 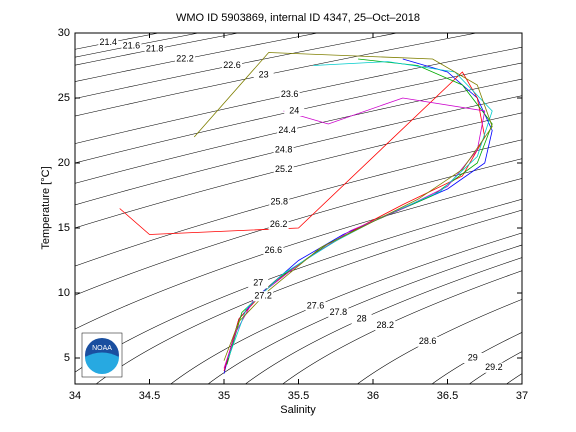 I want to click on x-tick-label: 34, so click(x=75, y=396).